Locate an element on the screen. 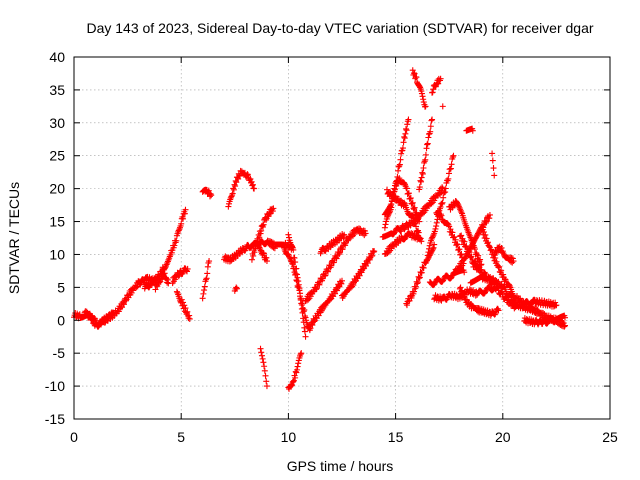  x-tick-labels: 0 5 10 15 20 25 is located at coordinates (344, 437).